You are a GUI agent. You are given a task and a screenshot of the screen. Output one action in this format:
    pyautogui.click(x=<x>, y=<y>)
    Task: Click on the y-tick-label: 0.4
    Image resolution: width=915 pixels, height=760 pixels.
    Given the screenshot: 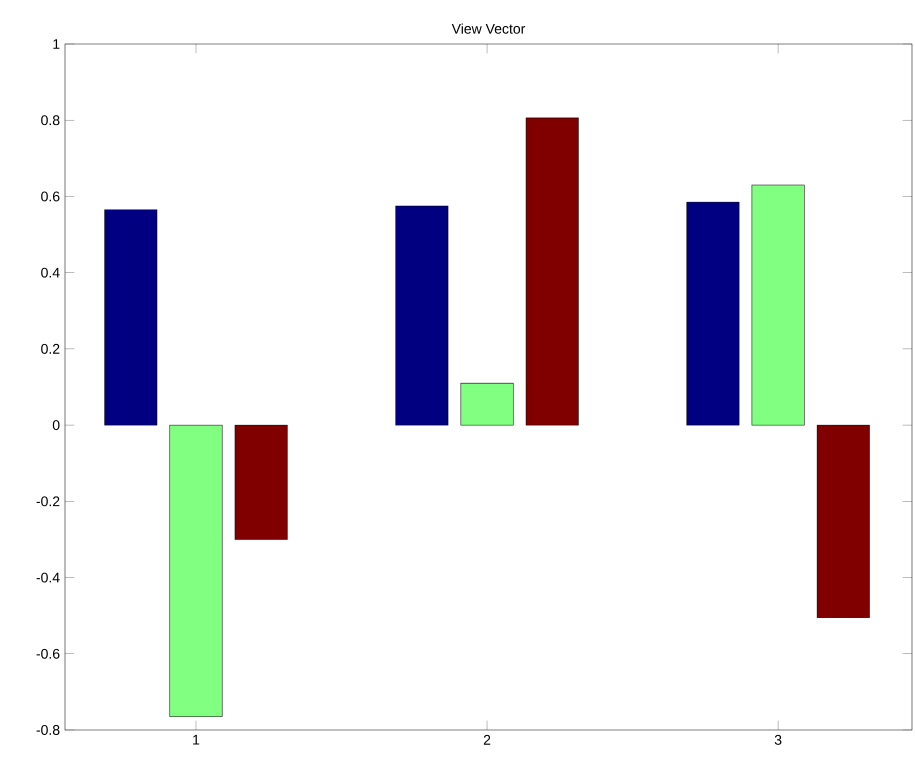 What is the action you would take?
    pyautogui.click(x=50, y=273)
    